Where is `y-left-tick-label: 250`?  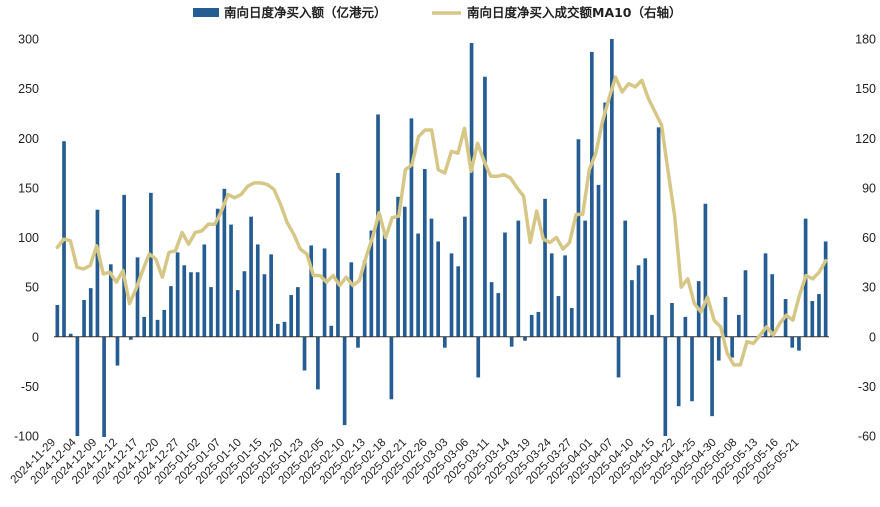 y-left-tick-label: 250 is located at coordinates (28, 89).